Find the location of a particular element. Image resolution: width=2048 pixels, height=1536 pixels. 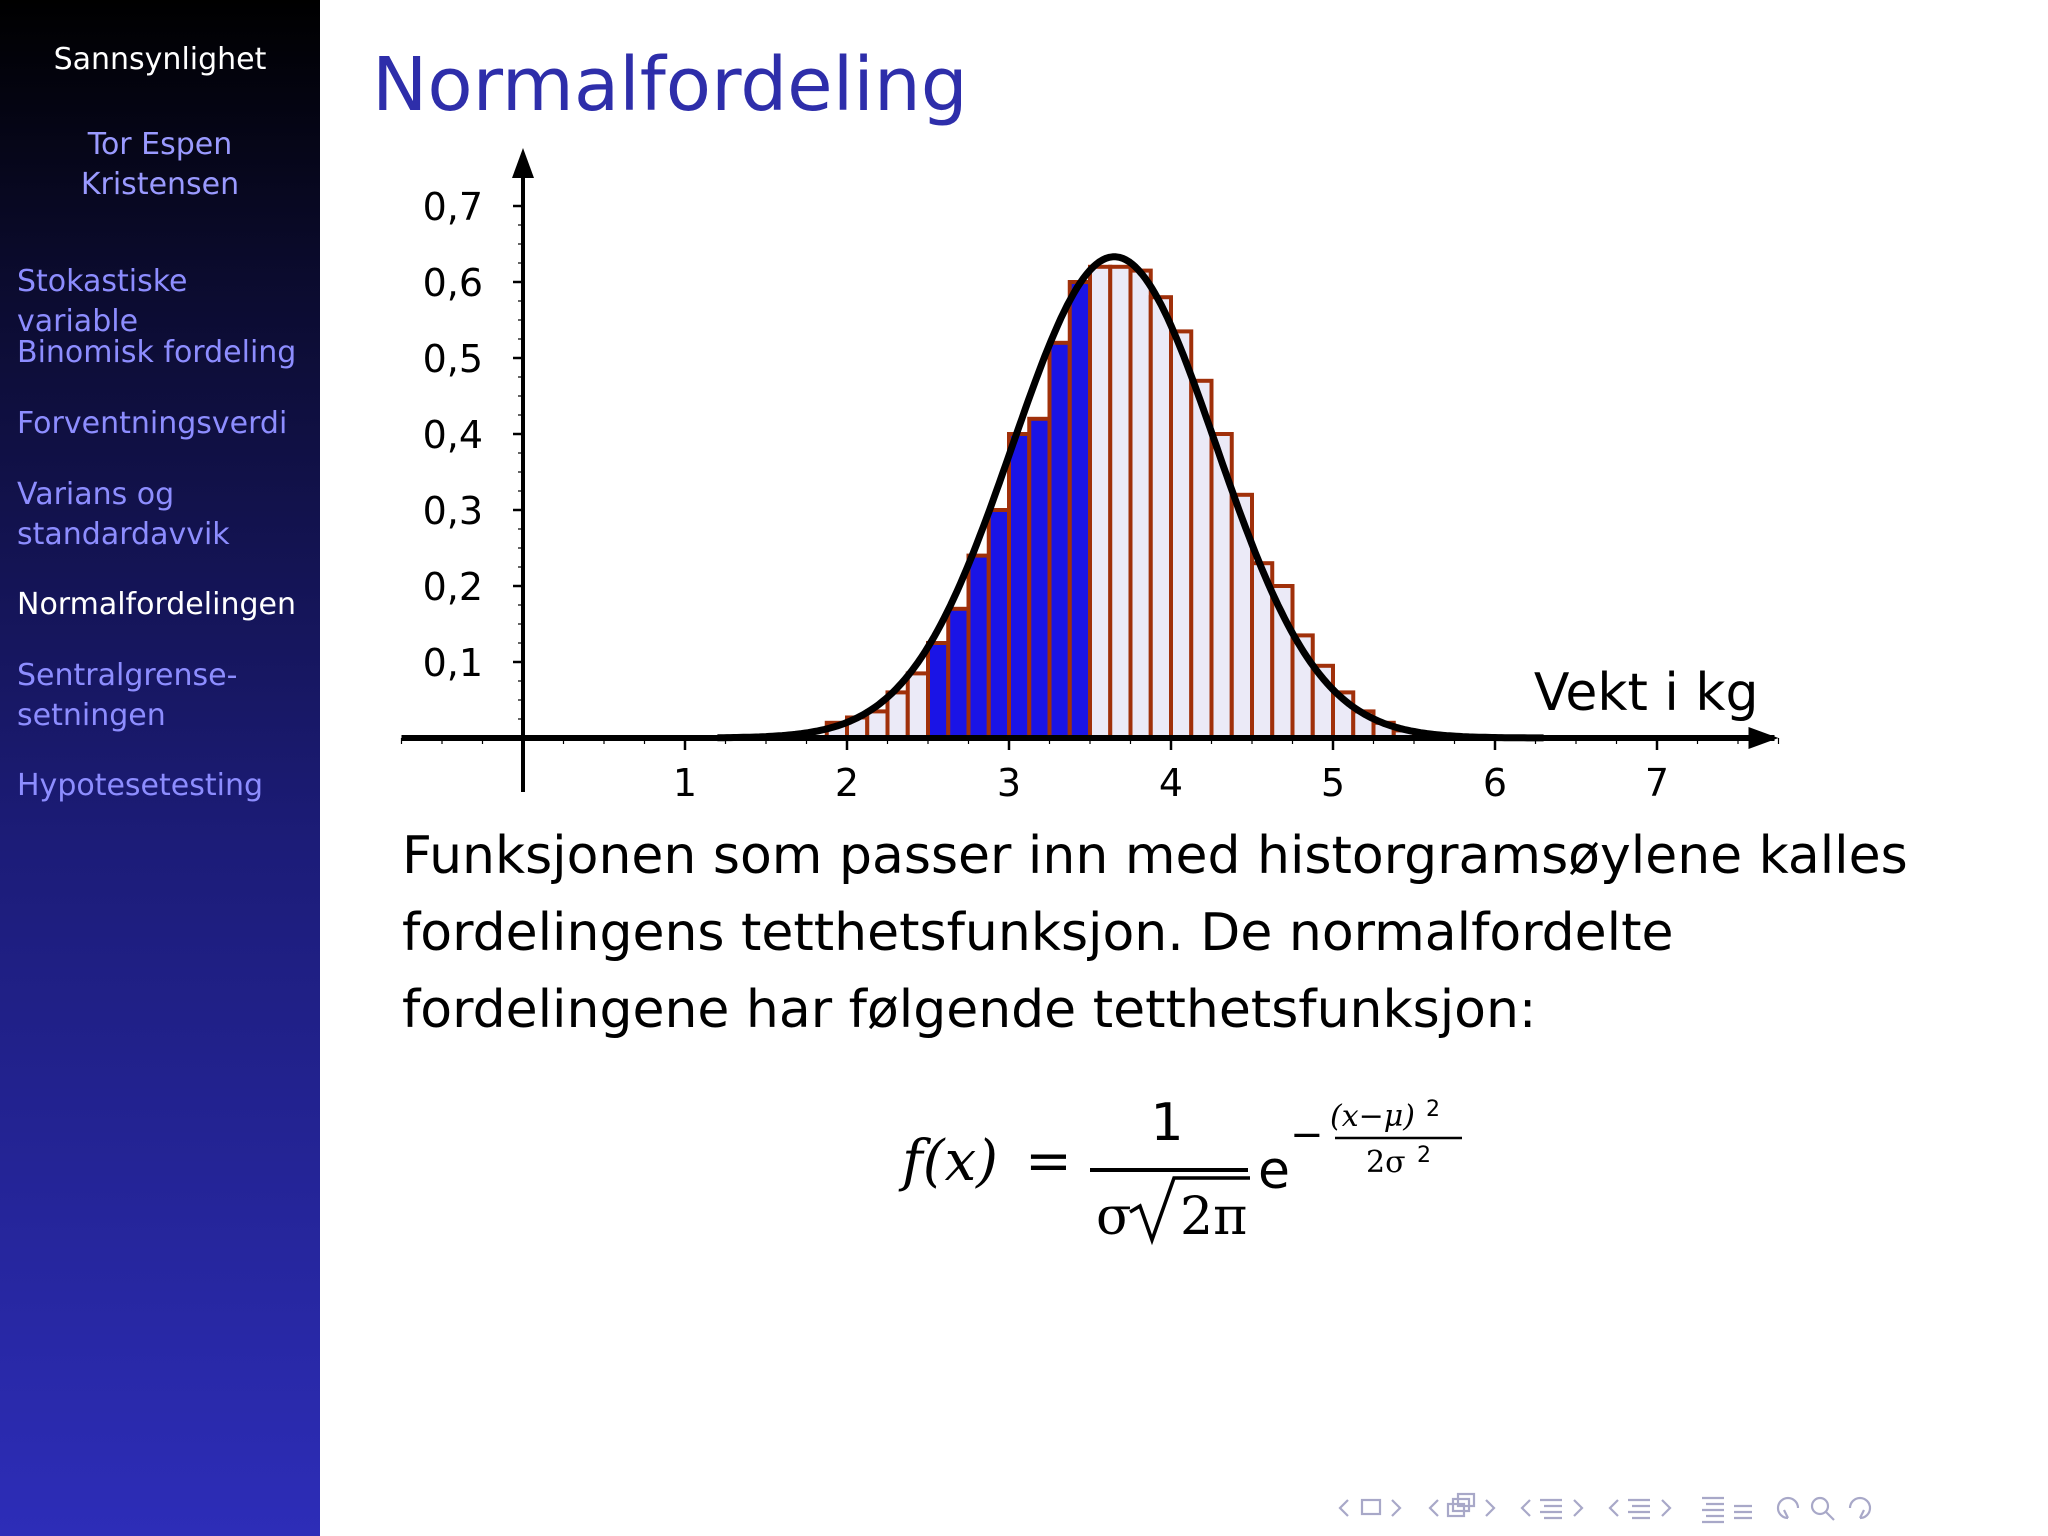

sidebar-item-stokastiske-variable: Stokastiske variable is located at coordinates (102, 301).